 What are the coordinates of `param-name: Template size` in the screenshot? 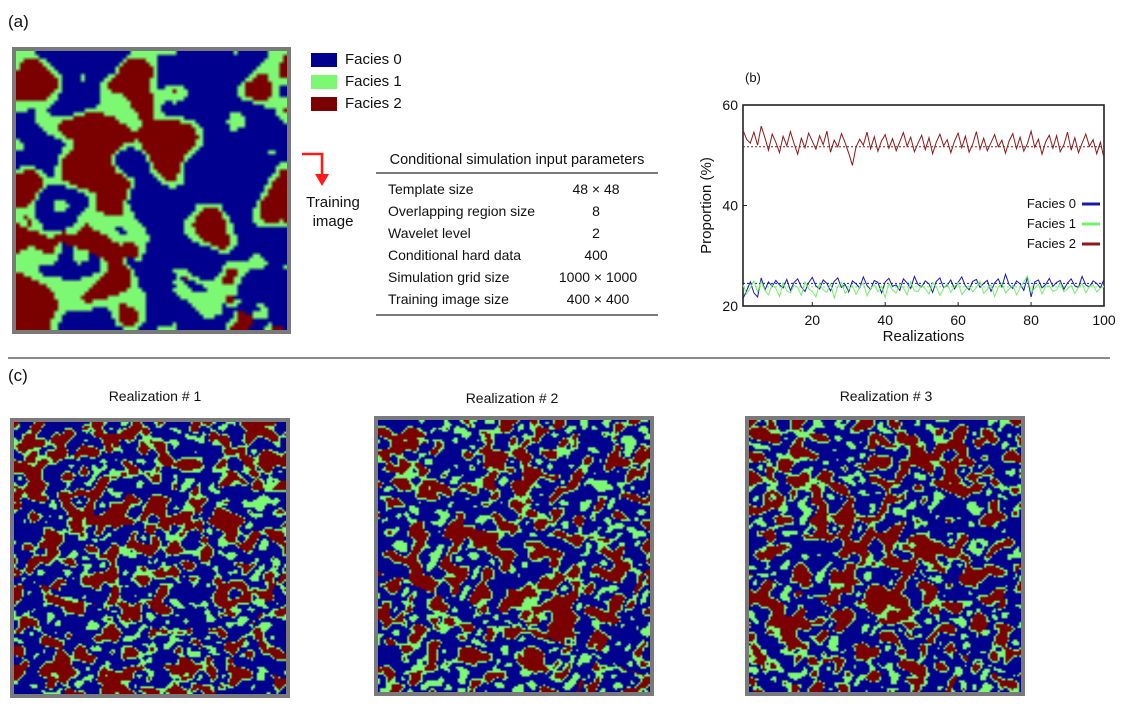 It's located at (431, 189).